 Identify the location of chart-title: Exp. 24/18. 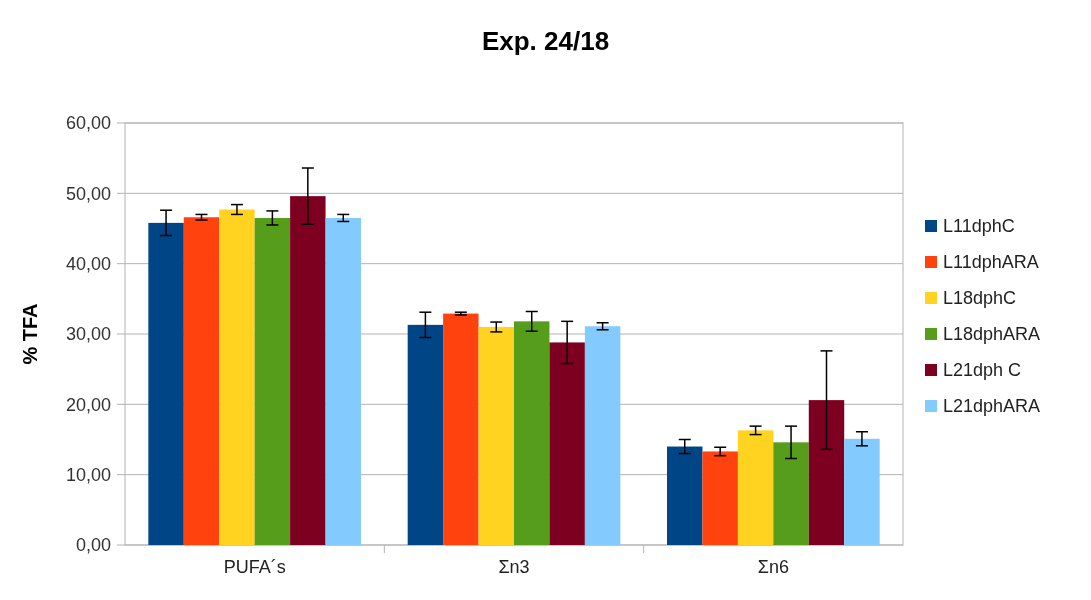
(545, 41).